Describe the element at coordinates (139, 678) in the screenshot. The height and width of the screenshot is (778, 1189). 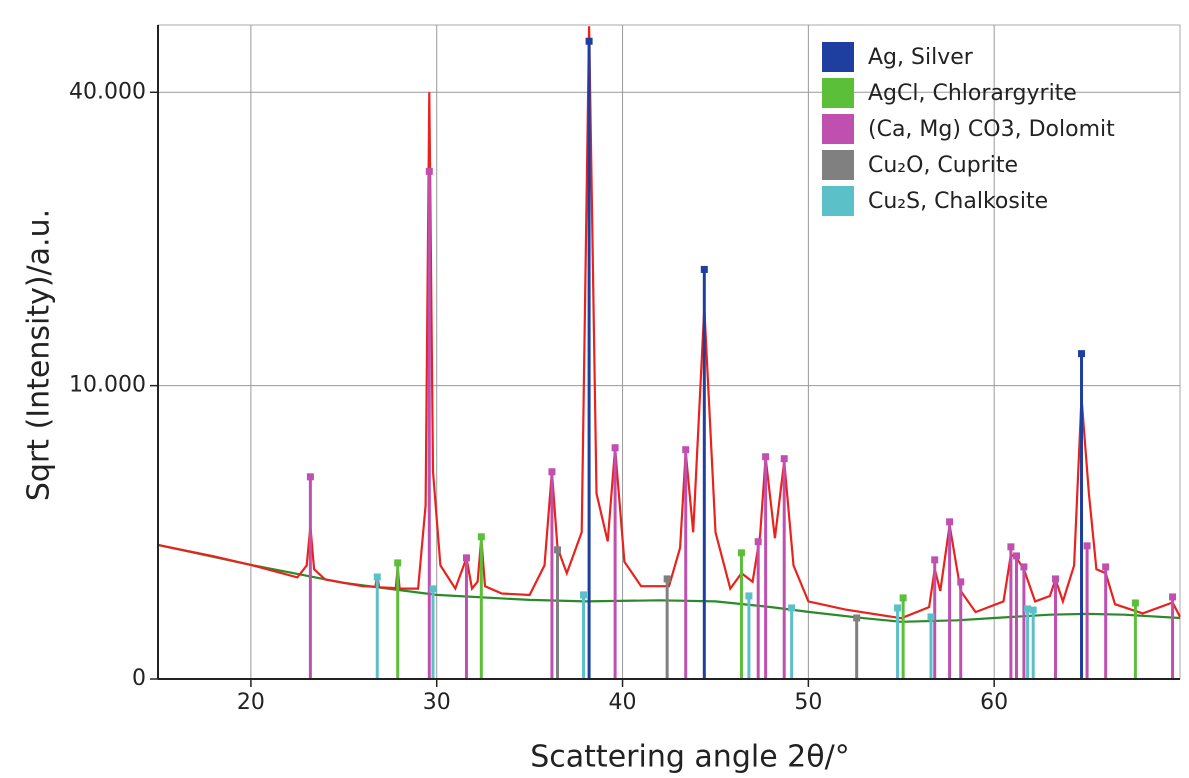
I see `y-tick-label: 0` at that location.